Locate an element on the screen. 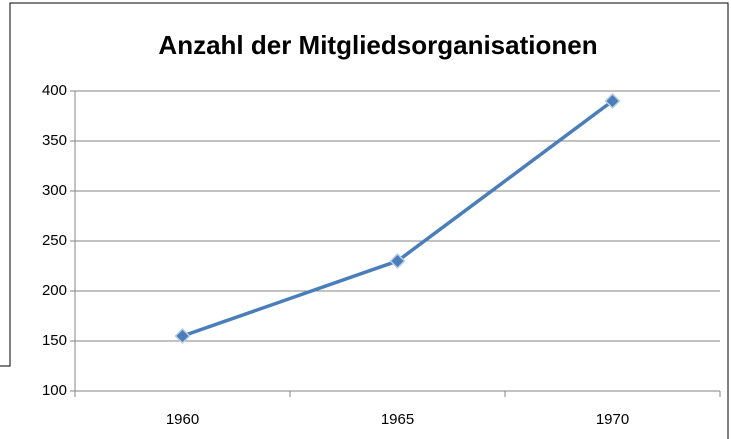 This screenshot has width=731, height=439. y-tick-label: 400 is located at coordinates (54, 90).